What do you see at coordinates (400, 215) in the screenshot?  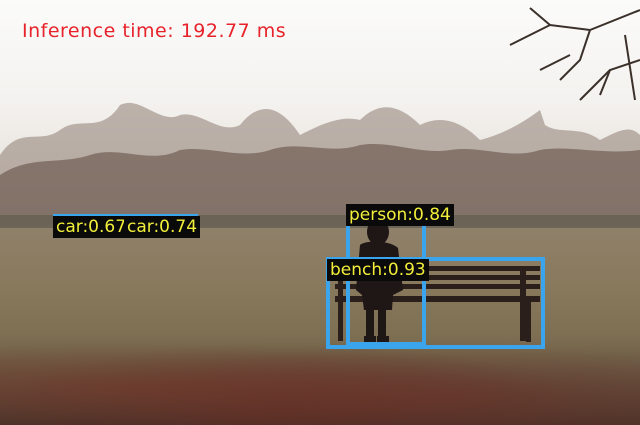 I see `person-label: person:0.84` at bounding box center [400, 215].